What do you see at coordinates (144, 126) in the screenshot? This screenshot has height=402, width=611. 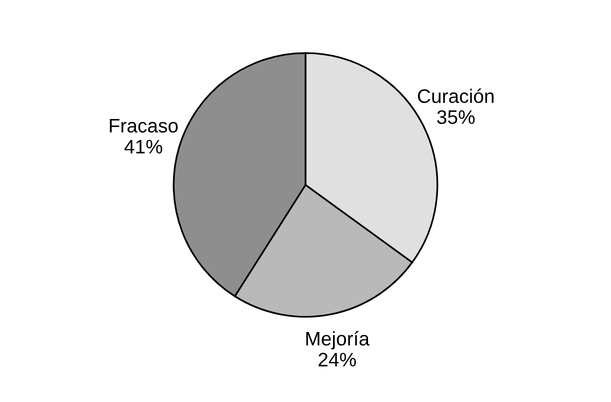 I see `slice-label: Fracaso` at bounding box center [144, 126].